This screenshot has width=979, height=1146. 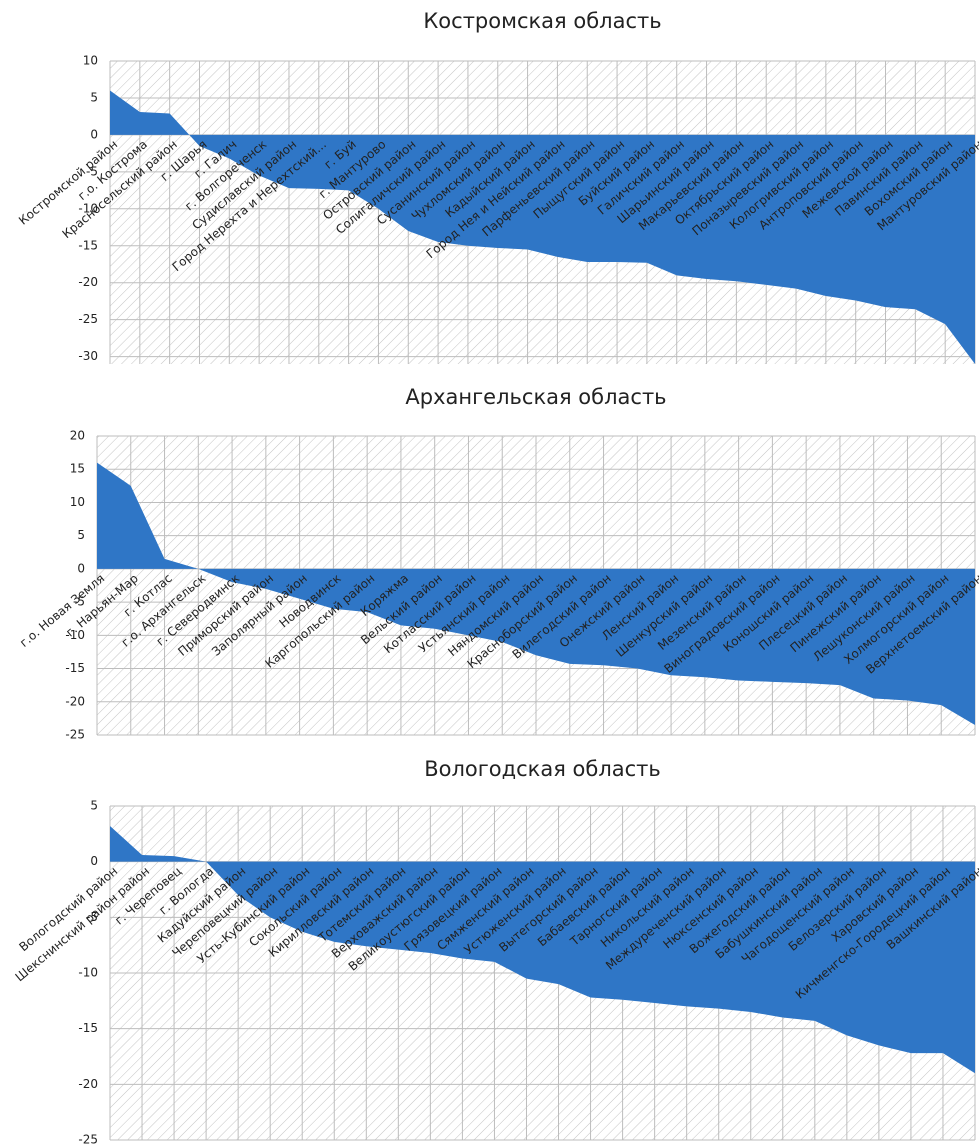 I want to click on y-tick-label: 15, so click(x=77, y=469).